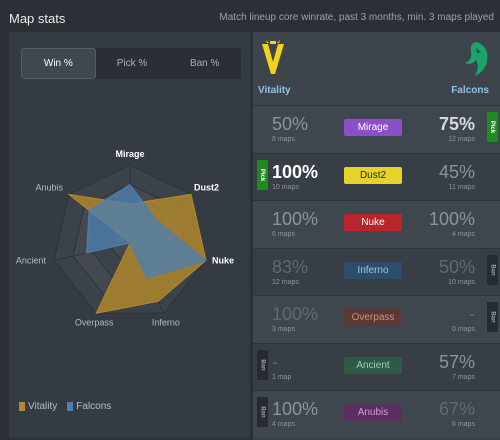  I want to click on map-row-nuke: 100% 6 maps Nuke 100% 4 maps, so click(376, 224).